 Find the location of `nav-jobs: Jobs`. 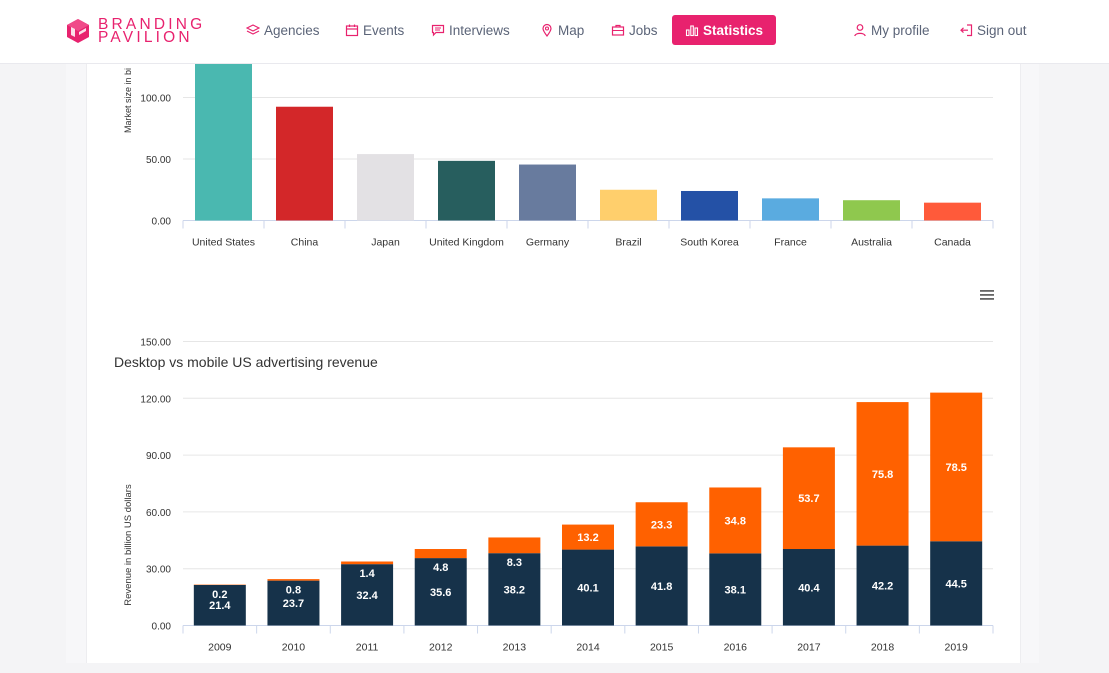

nav-jobs: Jobs is located at coordinates (634, 30).